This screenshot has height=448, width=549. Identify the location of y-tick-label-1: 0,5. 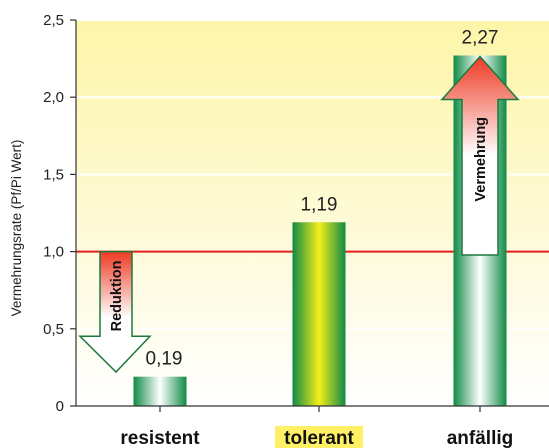
(53, 329).